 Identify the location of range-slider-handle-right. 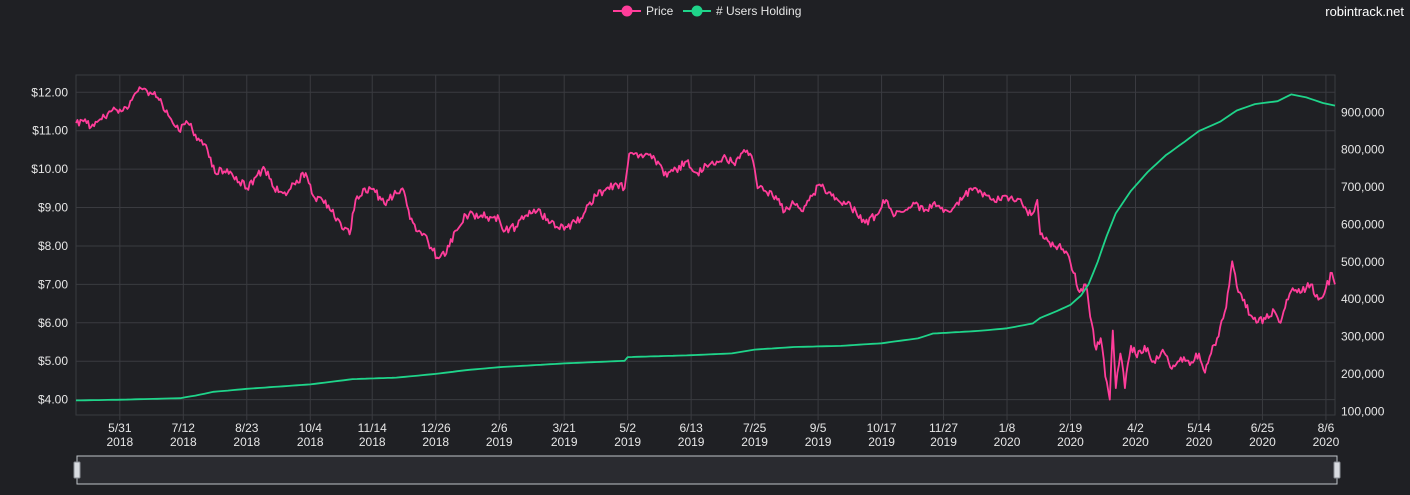
(1337, 470).